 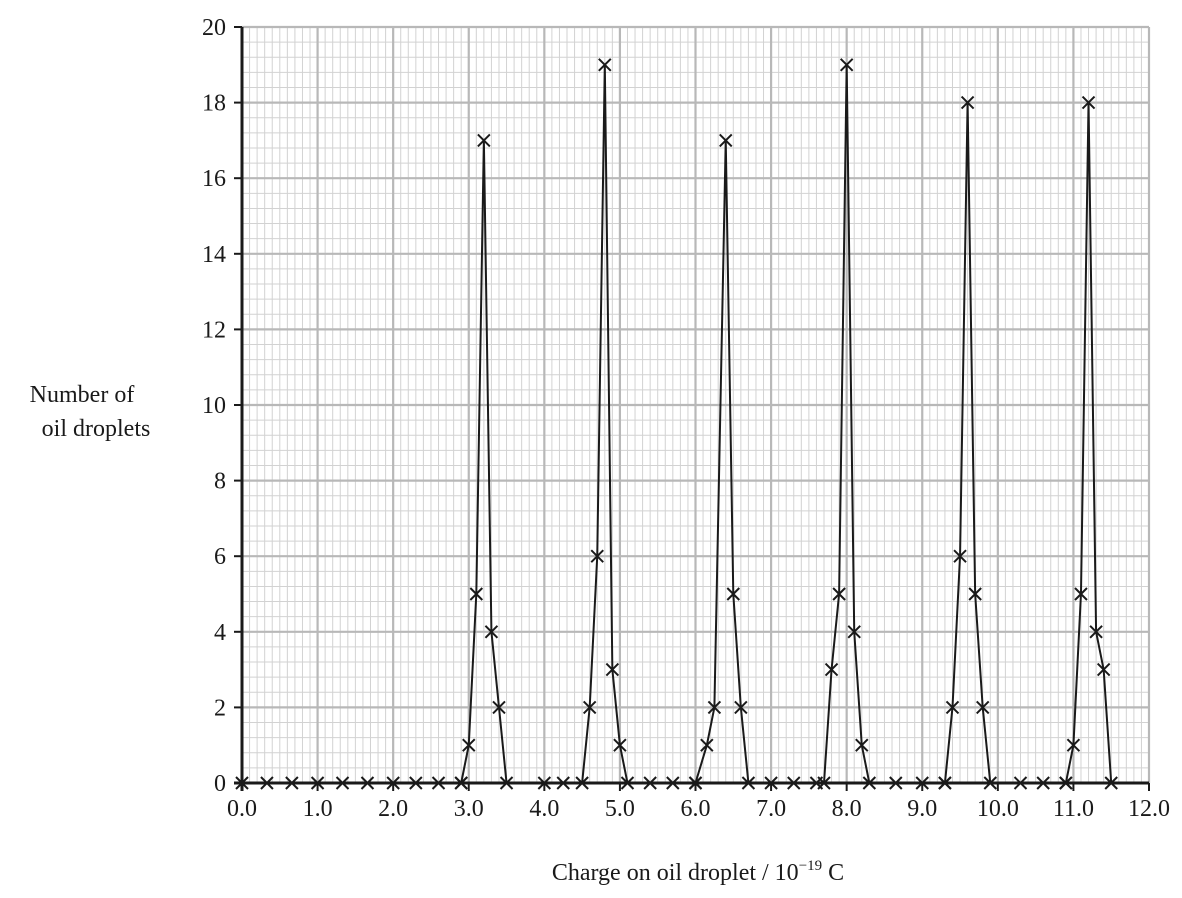 I want to click on x-tick-label: 2.0, so click(x=393, y=809).